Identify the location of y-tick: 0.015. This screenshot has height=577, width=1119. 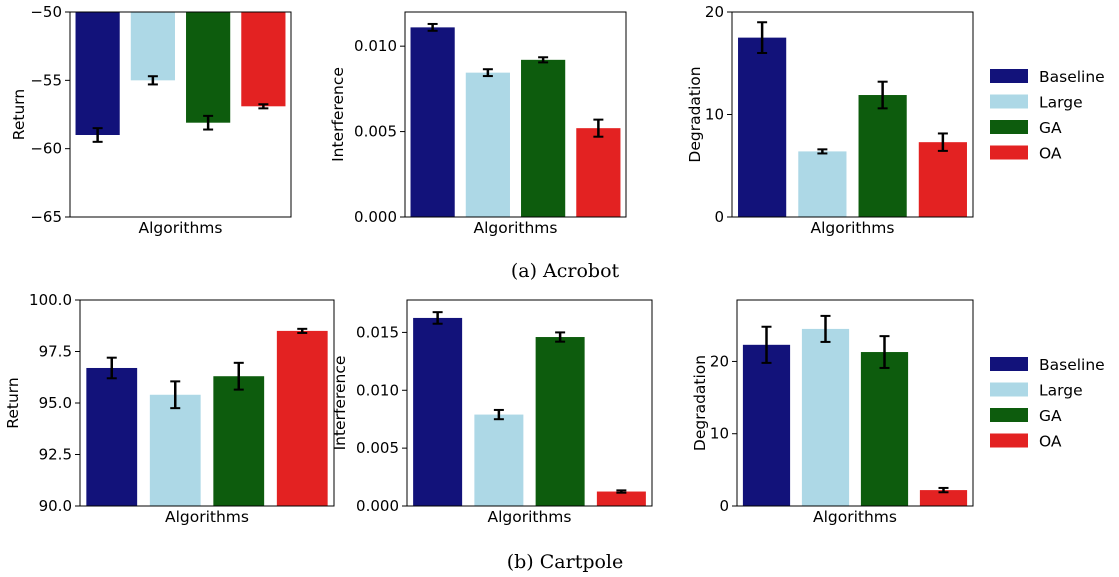
(381, 332).